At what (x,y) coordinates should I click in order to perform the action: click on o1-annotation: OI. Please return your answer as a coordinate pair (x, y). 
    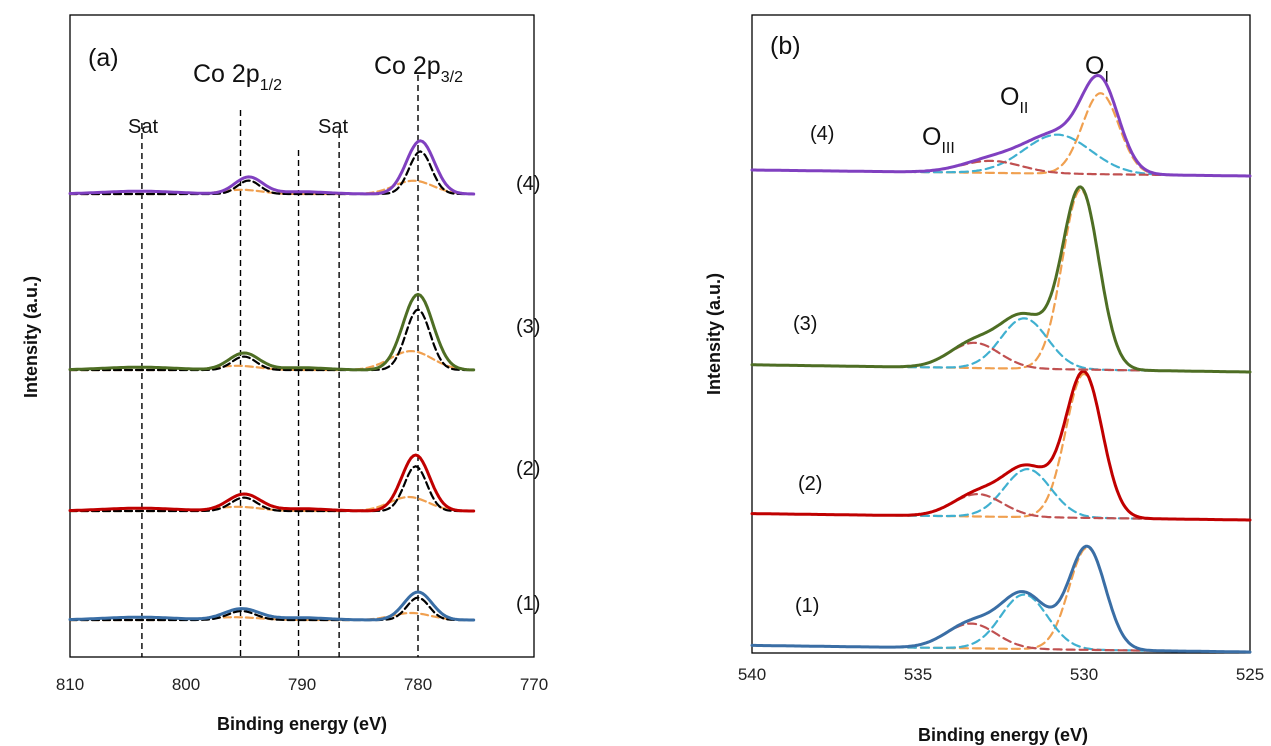
    Looking at the image, I should click on (1097, 69).